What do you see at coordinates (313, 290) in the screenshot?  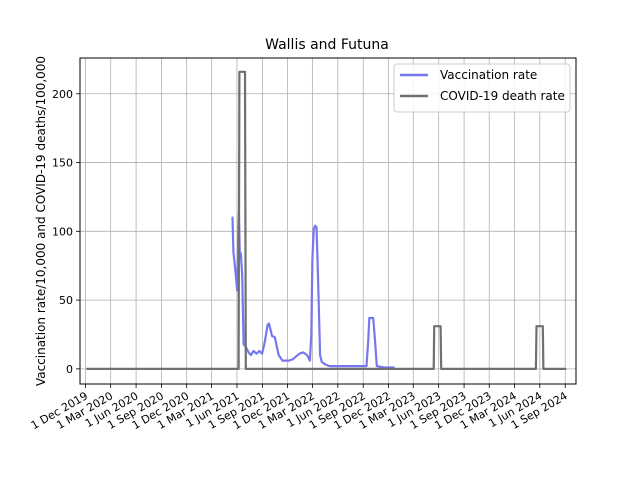 I see `vaccination-rate-line` at bounding box center [313, 290].